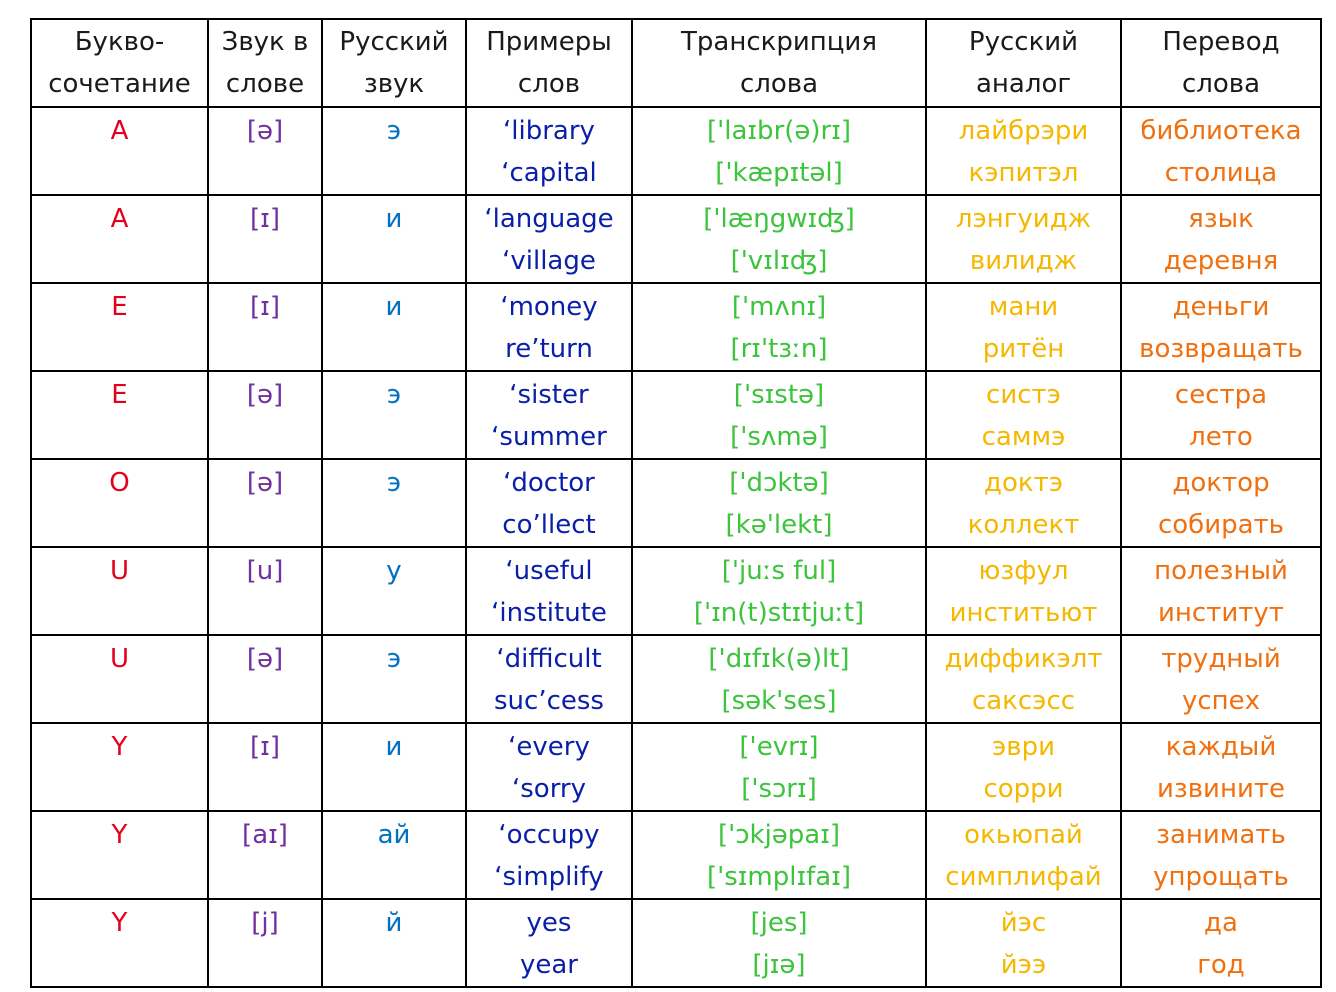 The image size is (1336, 992). I want to click on letter-cell: Y, so click(119, 855).